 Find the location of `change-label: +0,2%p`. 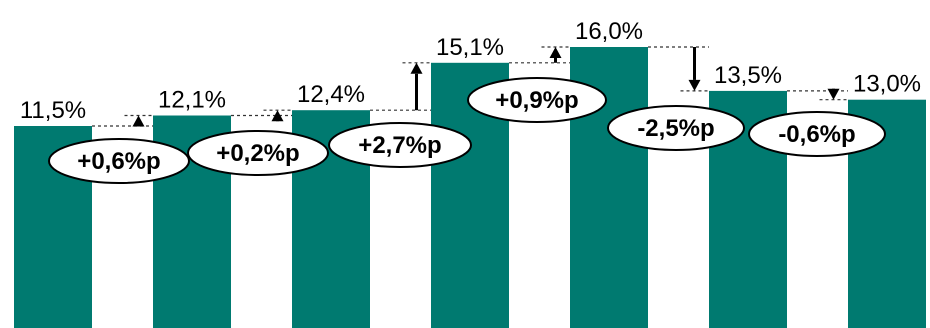

change-label: +0,2%p is located at coordinates (257, 153).